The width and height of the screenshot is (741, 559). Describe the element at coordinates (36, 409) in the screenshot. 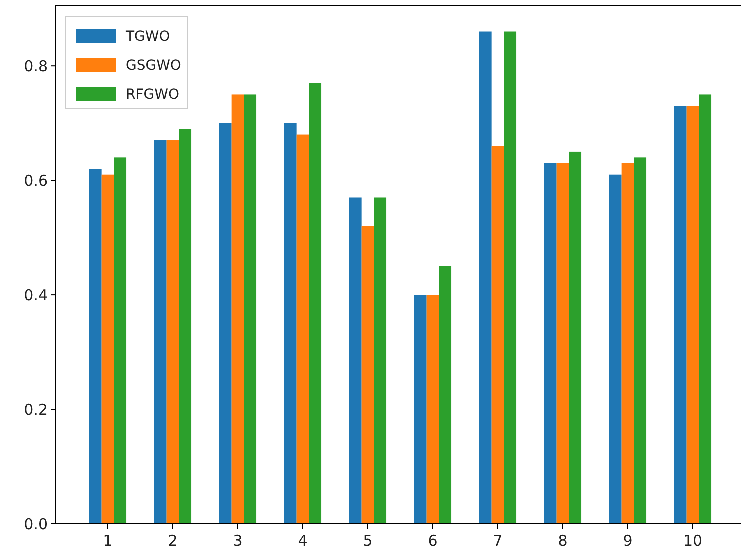

I see `y-tick-label: 0.2` at that location.